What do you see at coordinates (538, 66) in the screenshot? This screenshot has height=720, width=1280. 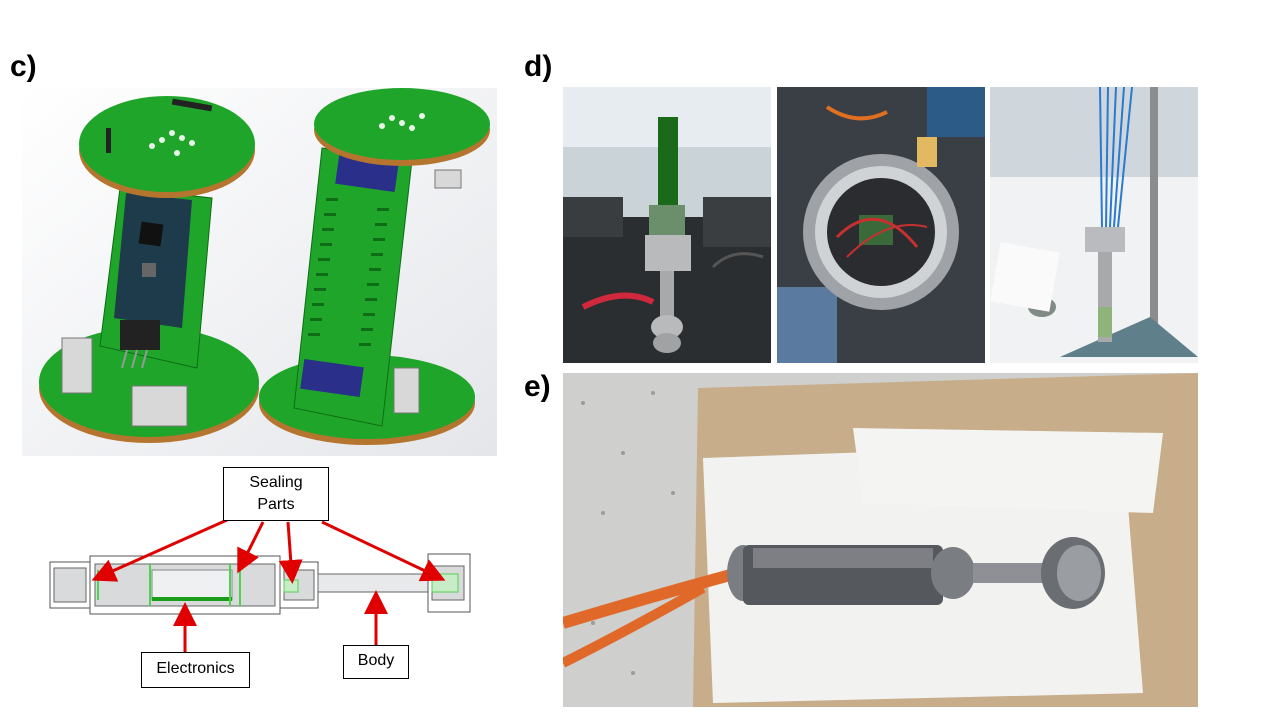 I see `panel-label-d: d)` at bounding box center [538, 66].